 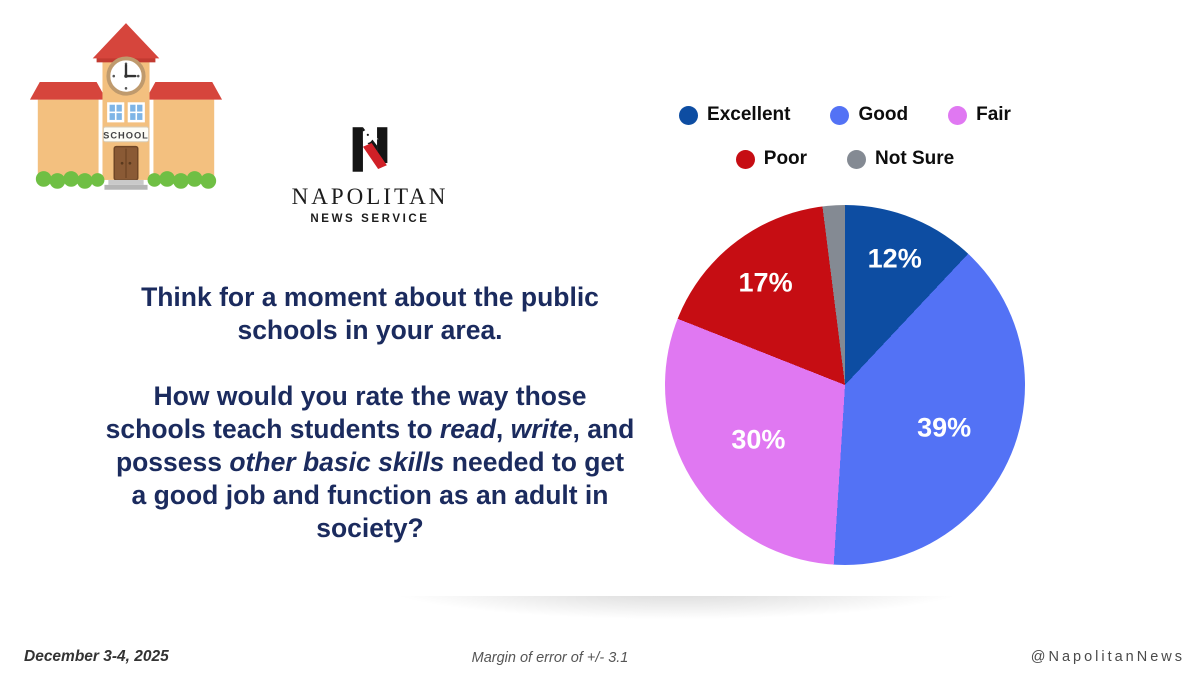 I want to click on pie-slice-label-poor: 17%, so click(x=765, y=282).